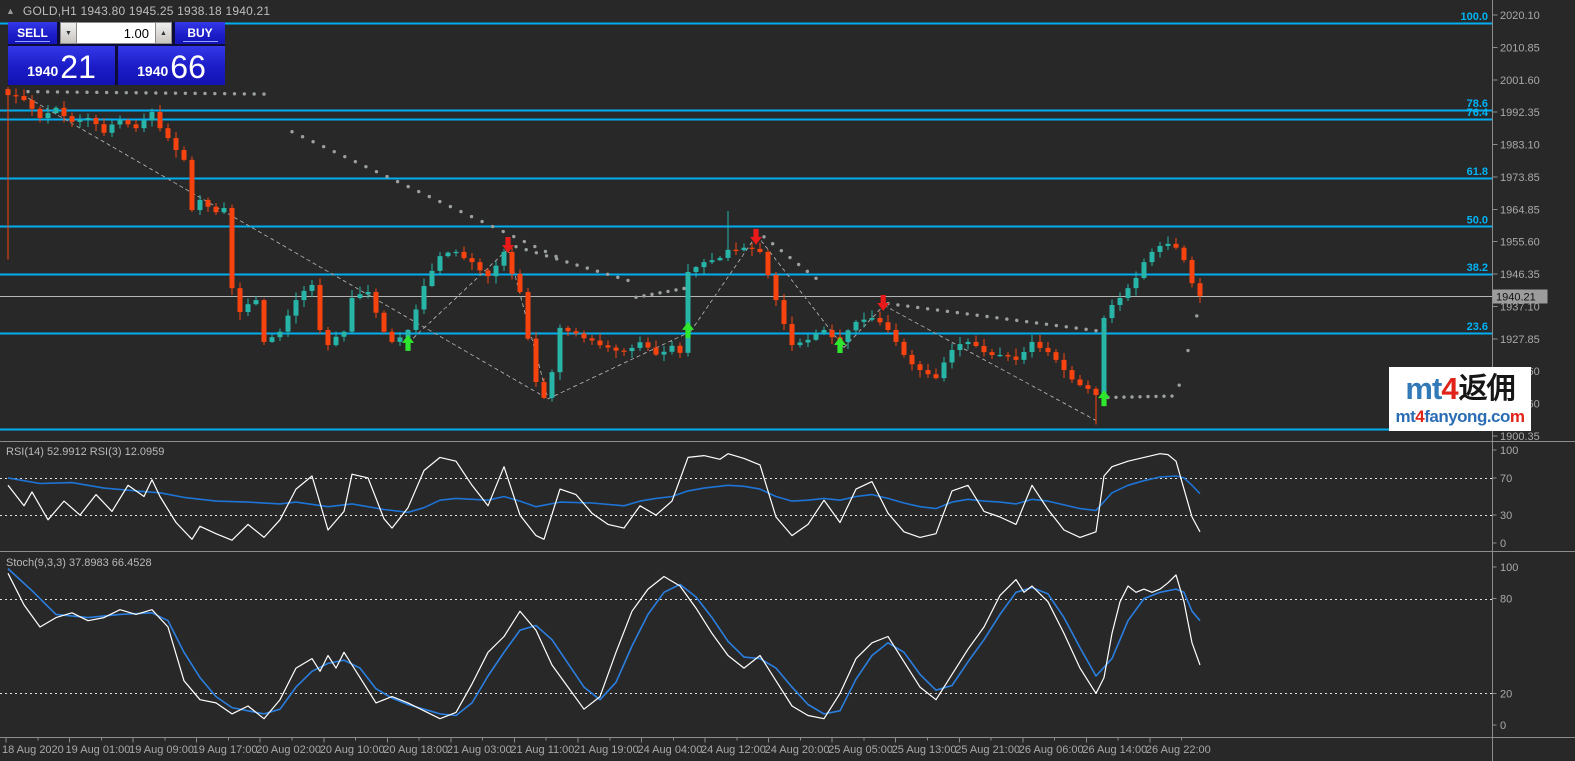 This screenshot has width=1575, height=761. Describe the element at coordinates (85, 452) in the screenshot. I see `rsi-indicator-label: RSI(14) 52.9912 RSI(3) 12.0959` at that location.